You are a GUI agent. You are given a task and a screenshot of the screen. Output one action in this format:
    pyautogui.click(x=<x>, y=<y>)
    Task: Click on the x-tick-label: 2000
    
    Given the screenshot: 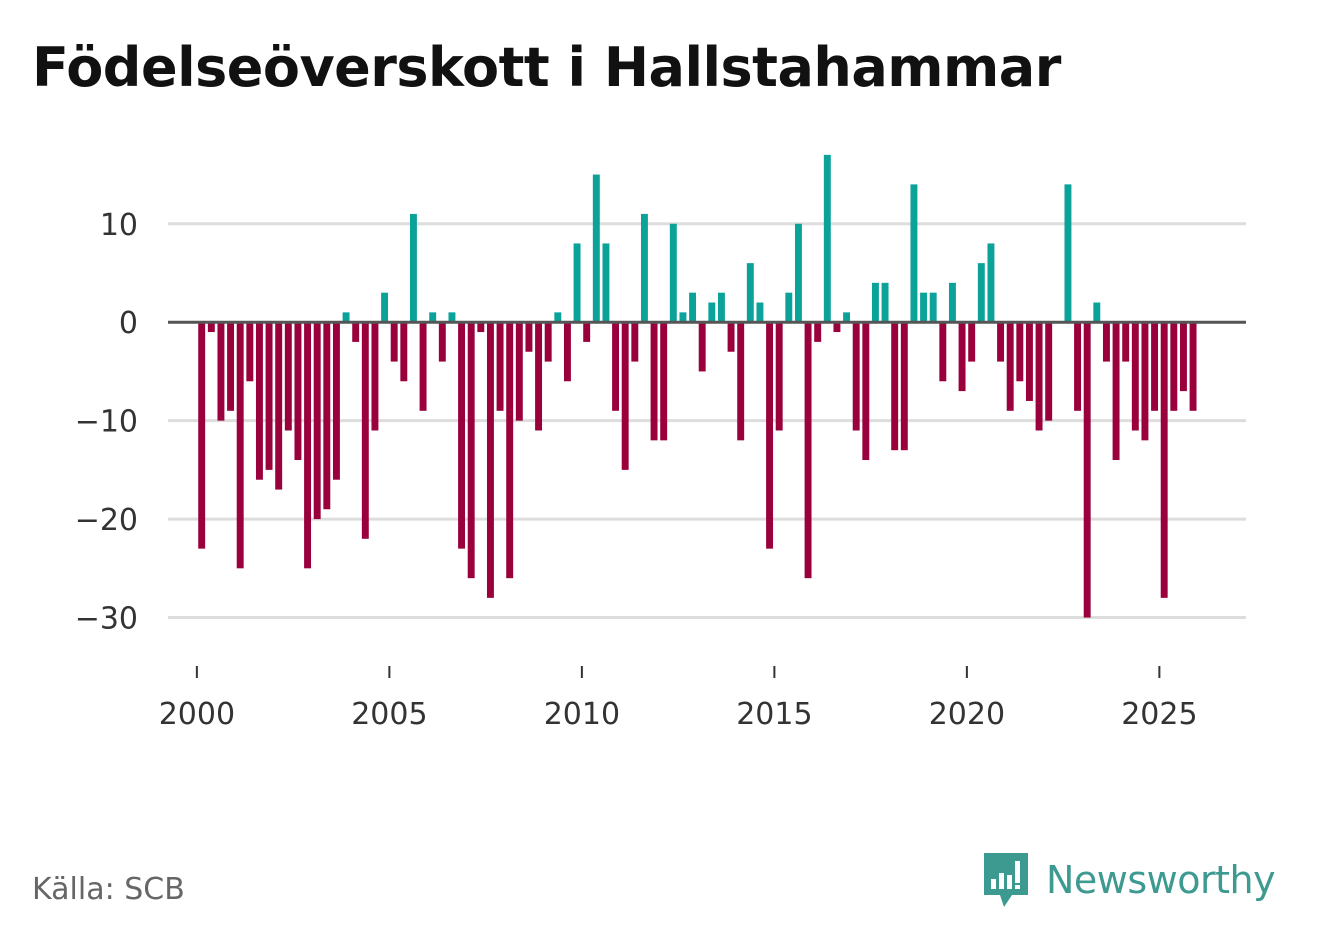 What is the action you would take?
    pyautogui.click(x=197, y=714)
    